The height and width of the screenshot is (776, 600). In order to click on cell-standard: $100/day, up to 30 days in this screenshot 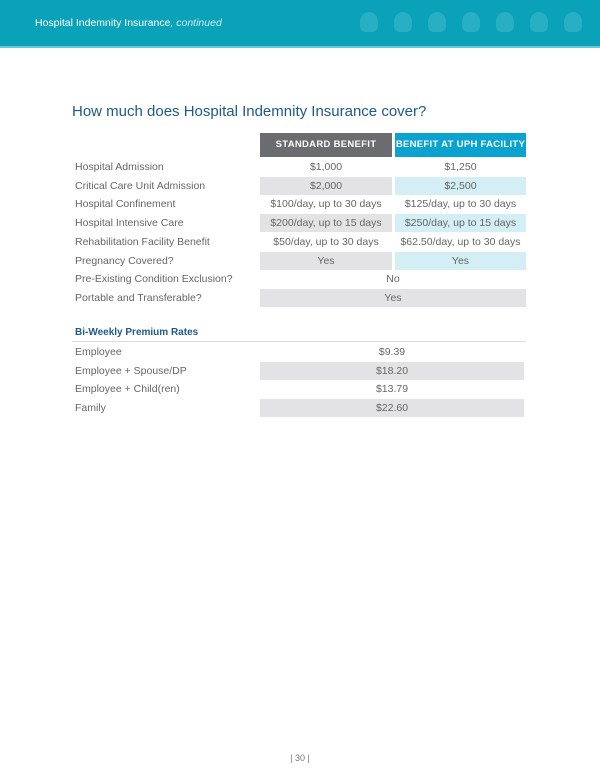, I will do `click(326, 204)`.